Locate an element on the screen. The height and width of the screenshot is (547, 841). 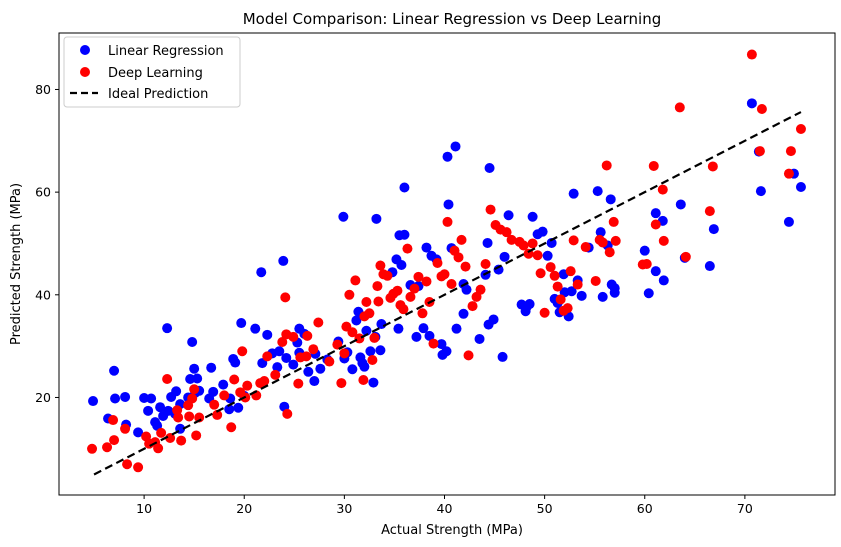
legend-label-ideal-prediction: Ideal Prediction is located at coordinates (158, 94).